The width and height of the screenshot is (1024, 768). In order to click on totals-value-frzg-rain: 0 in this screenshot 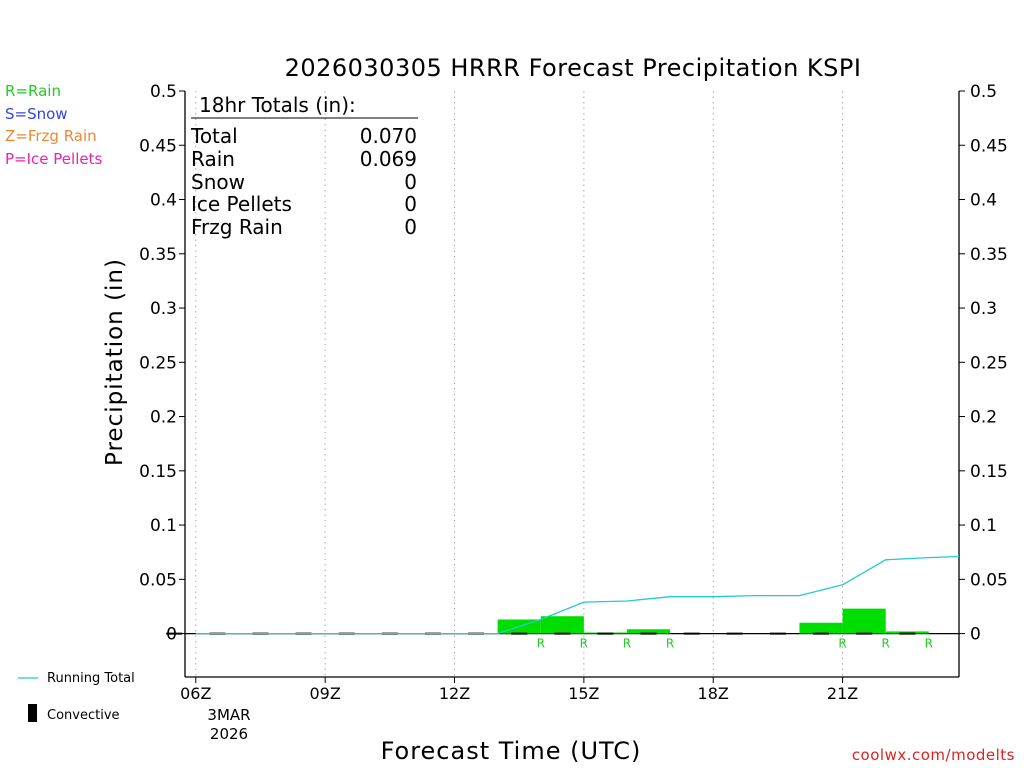, I will do `click(410, 227)`.